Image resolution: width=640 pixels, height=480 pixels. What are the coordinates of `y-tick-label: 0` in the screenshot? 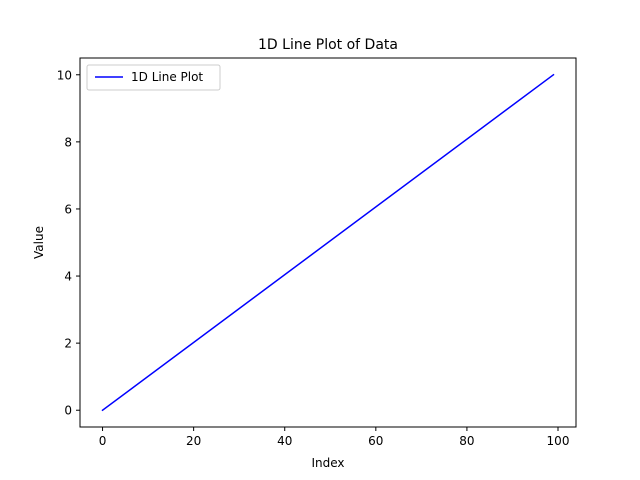 It's located at (68, 411).